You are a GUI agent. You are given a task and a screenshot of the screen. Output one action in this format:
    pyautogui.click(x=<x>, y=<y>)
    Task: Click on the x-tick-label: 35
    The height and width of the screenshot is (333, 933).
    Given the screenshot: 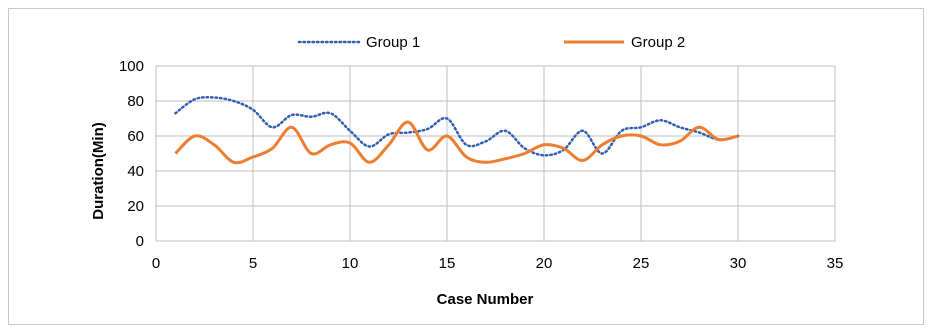 What is the action you would take?
    pyautogui.click(x=835, y=263)
    